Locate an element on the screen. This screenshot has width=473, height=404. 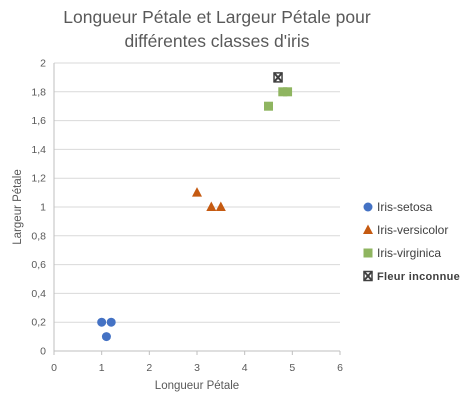
y-tick-label: 1 is located at coordinates (43, 208).